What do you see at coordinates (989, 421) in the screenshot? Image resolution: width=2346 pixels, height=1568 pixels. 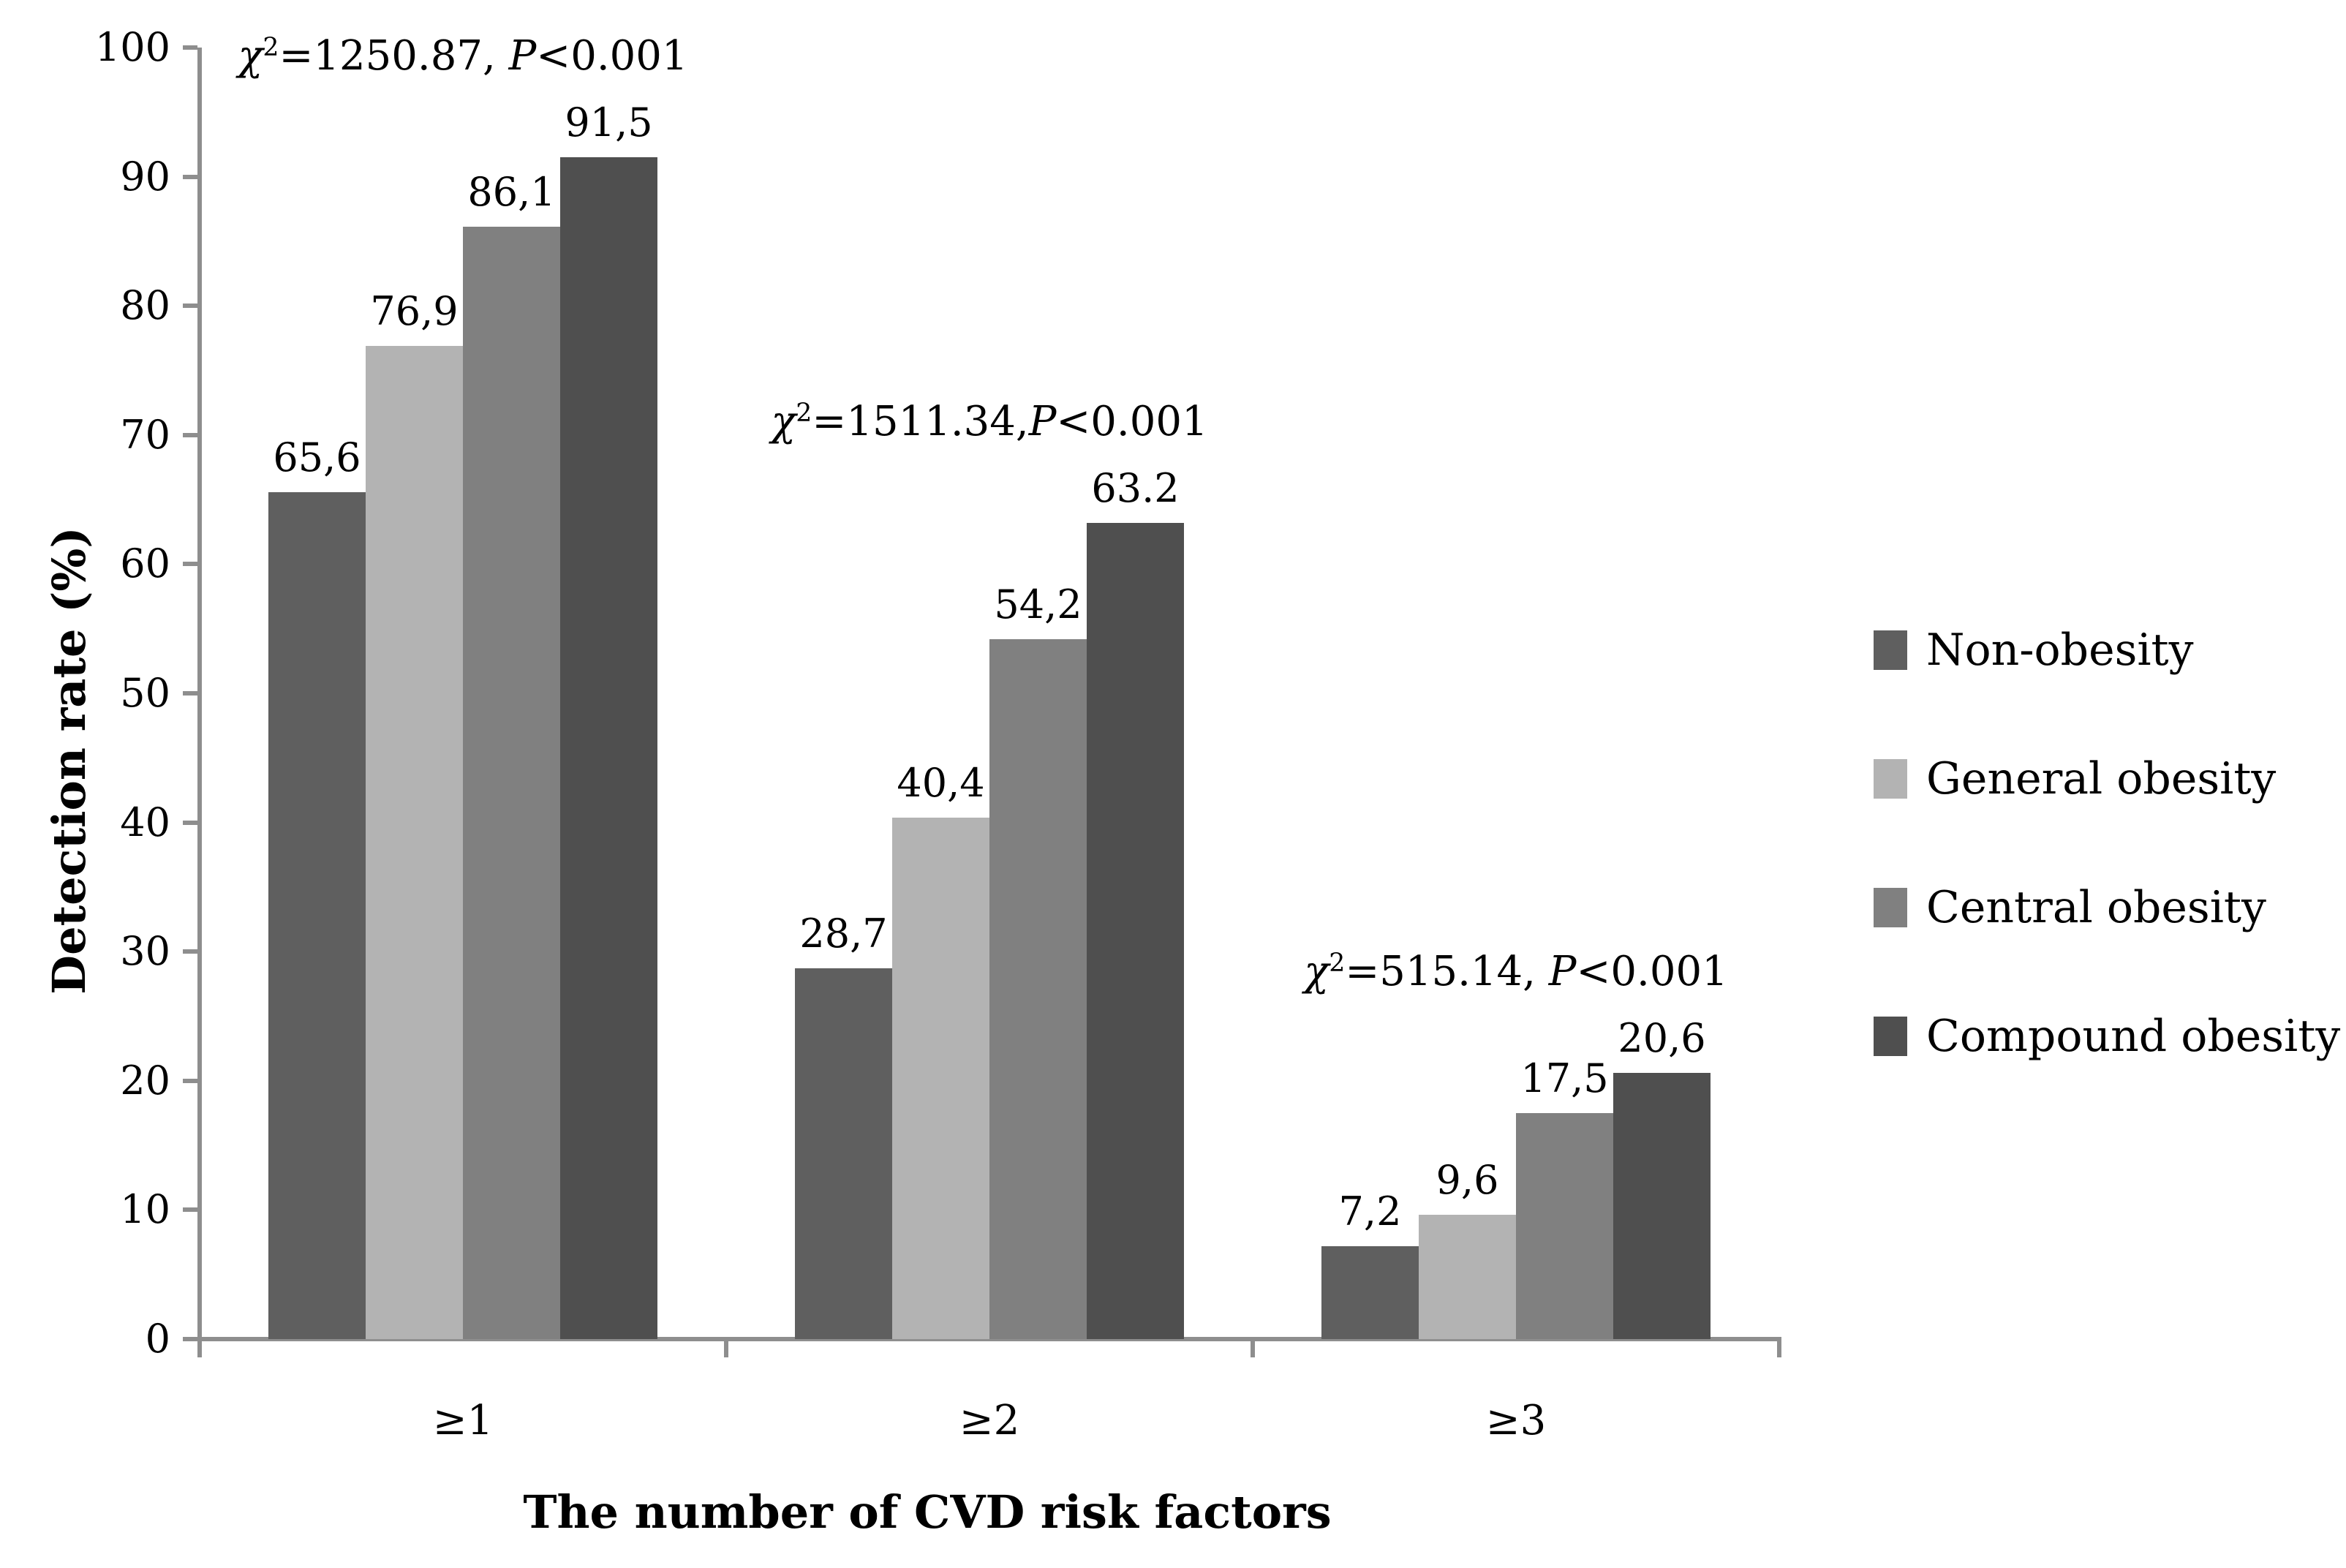 I see `chi-square-annotation: χ2=1511.34,P<0.001` at bounding box center [989, 421].